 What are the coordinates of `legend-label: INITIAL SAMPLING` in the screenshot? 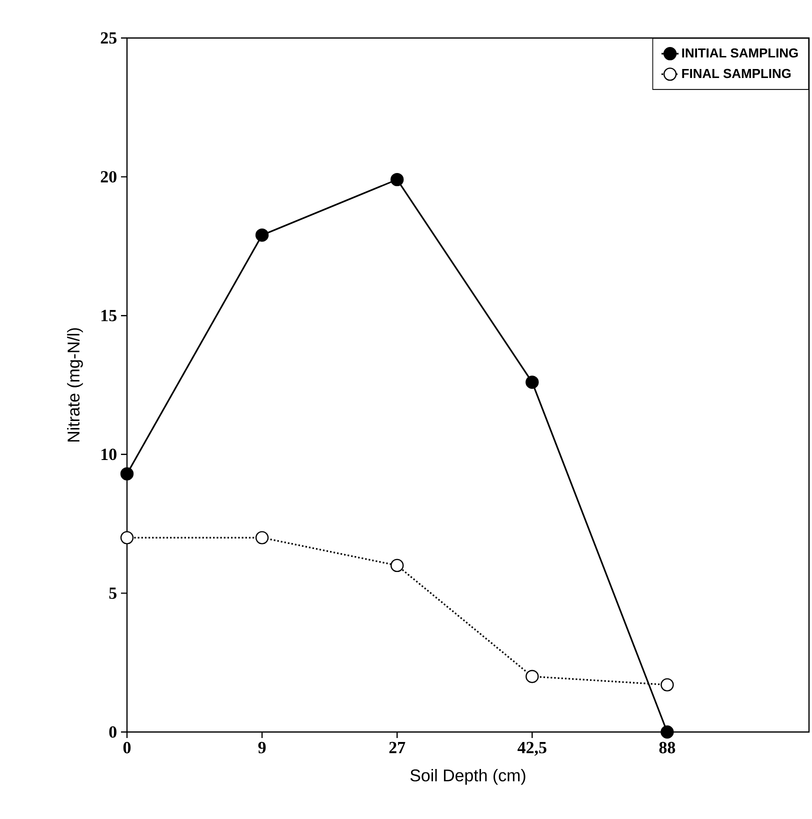 It's located at (740, 53).